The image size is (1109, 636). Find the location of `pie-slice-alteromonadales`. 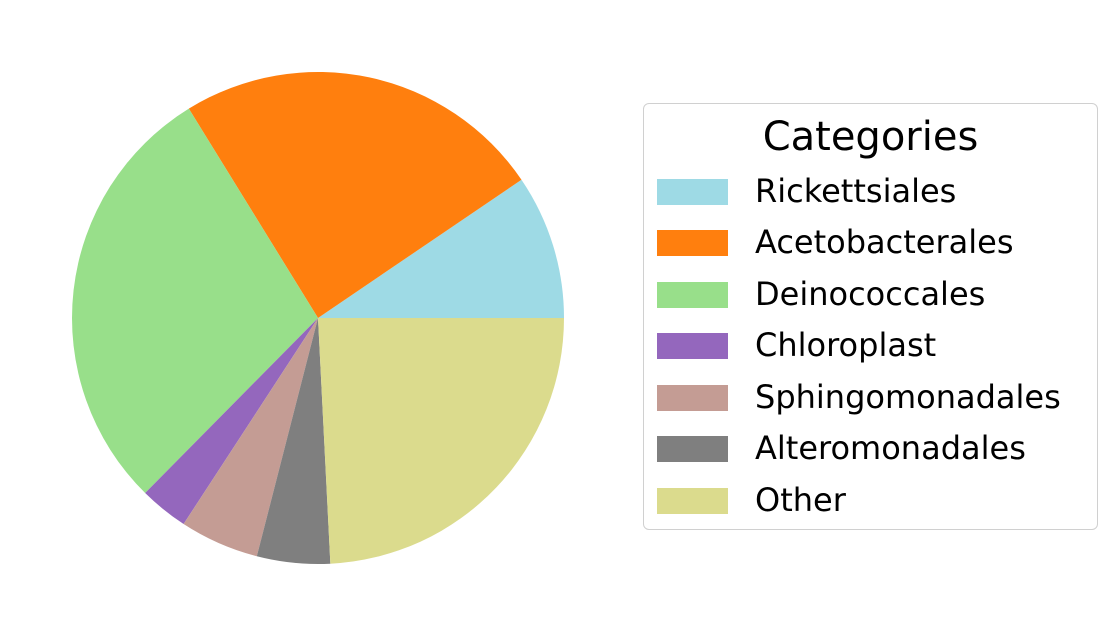

pie-slice-alteromonadales is located at coordinates (293, 441).